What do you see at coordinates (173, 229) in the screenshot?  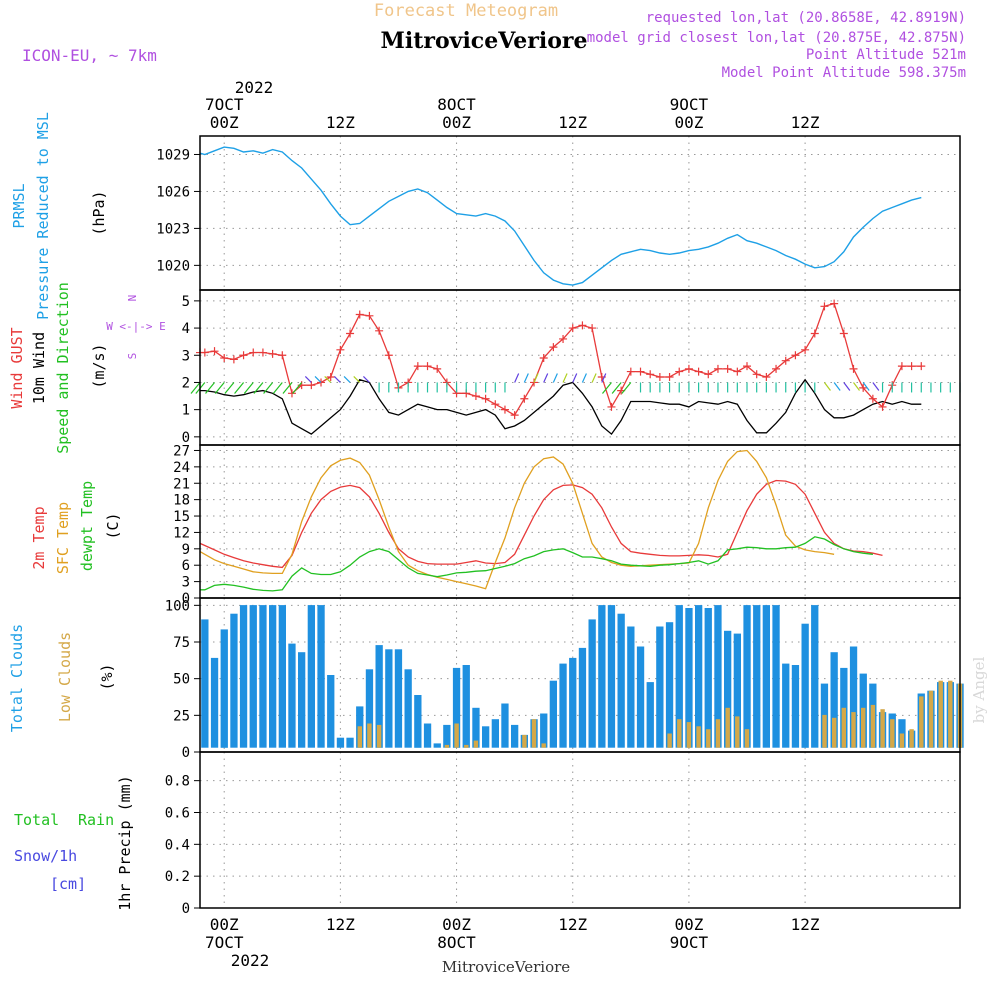 I see `pressure-tick-label: 1023` at bounding box center [173, 229].